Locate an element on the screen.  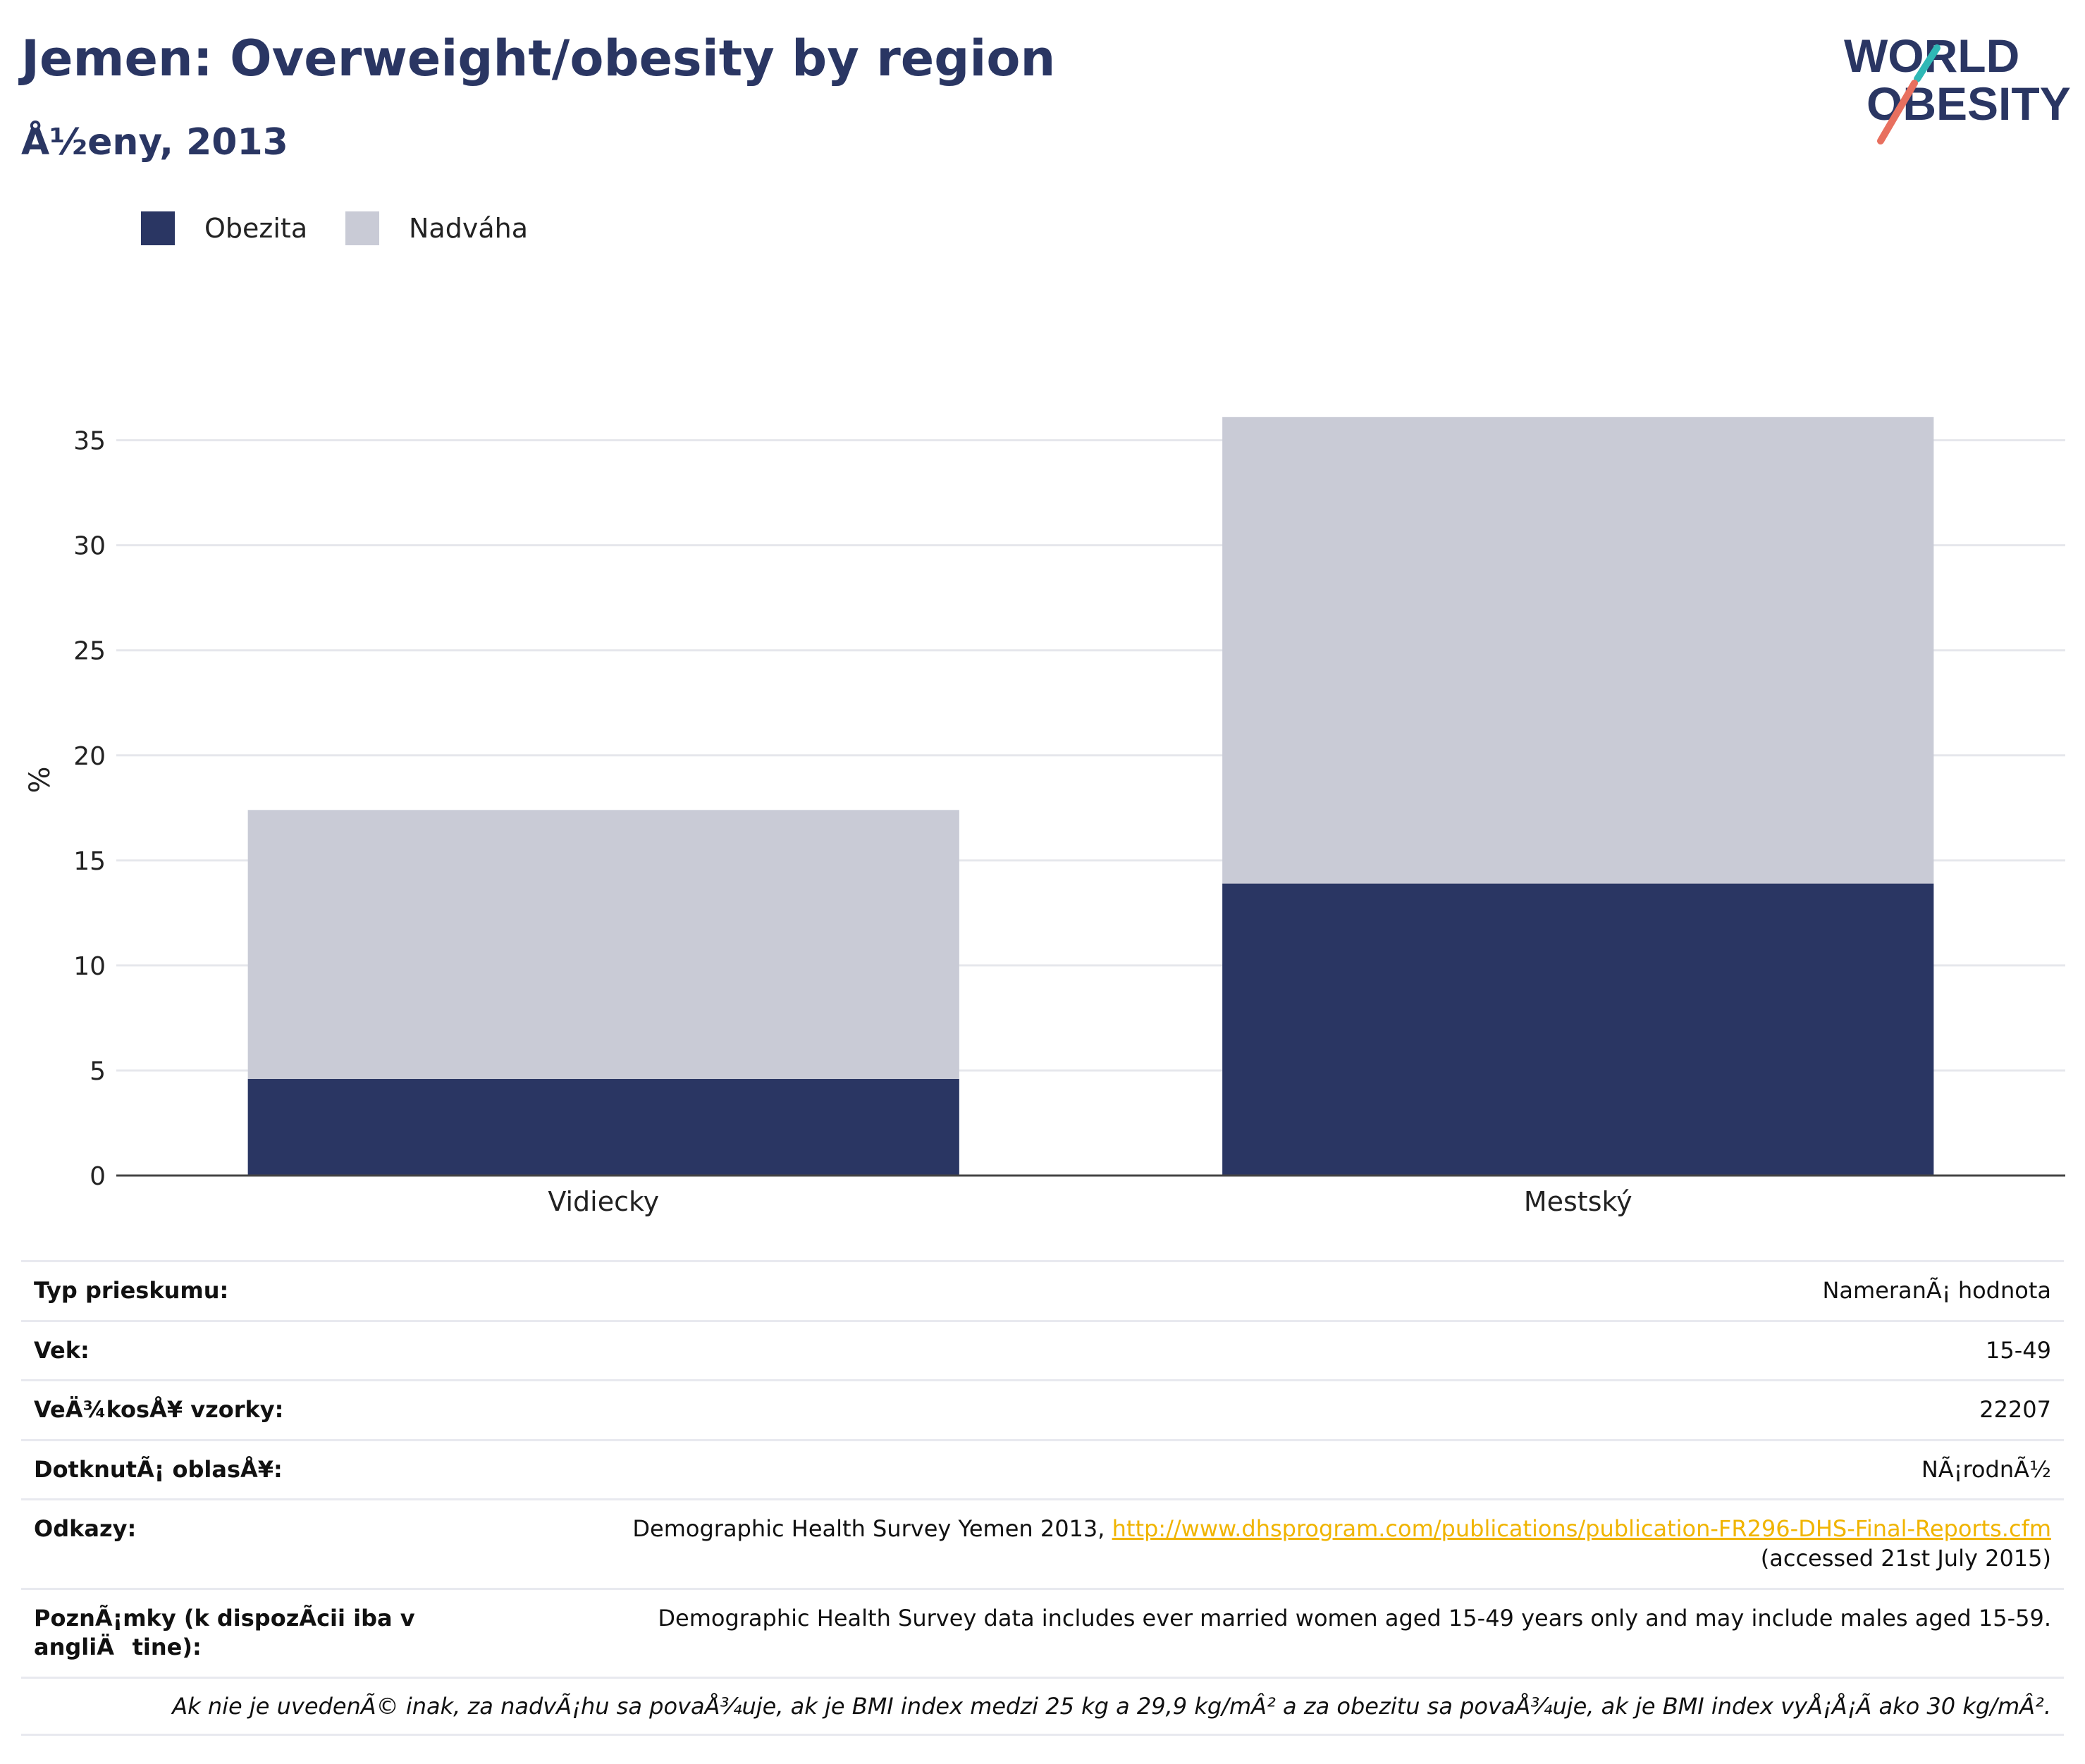
info-value-survey-type: NameranÃ¡ hodnota is located at coordinates (1252, 1290).